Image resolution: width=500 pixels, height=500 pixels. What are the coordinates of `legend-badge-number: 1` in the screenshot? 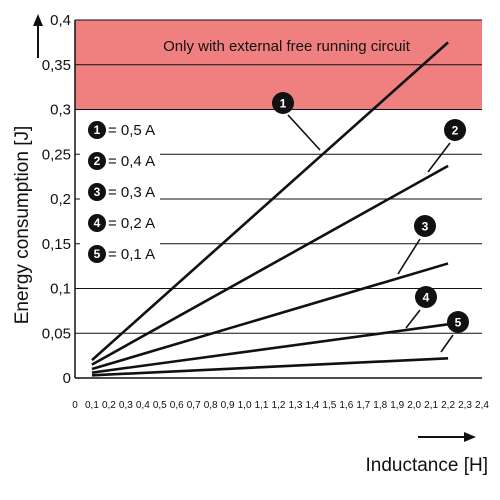 It's located at (97, 130).